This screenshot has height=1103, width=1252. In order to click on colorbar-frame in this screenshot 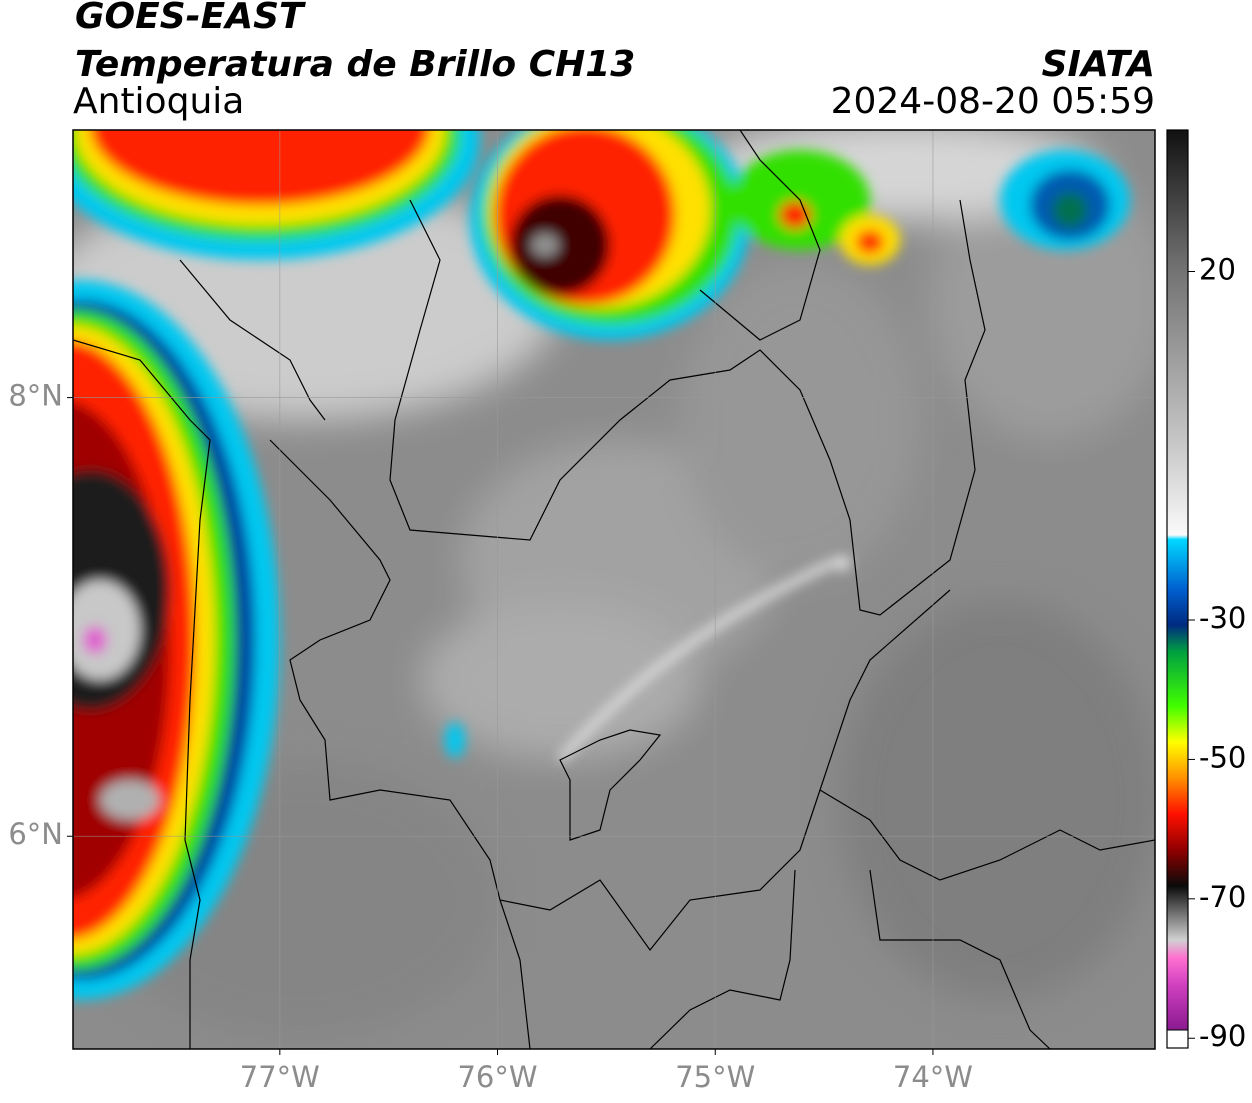, I will do `click(1177, 589)`.